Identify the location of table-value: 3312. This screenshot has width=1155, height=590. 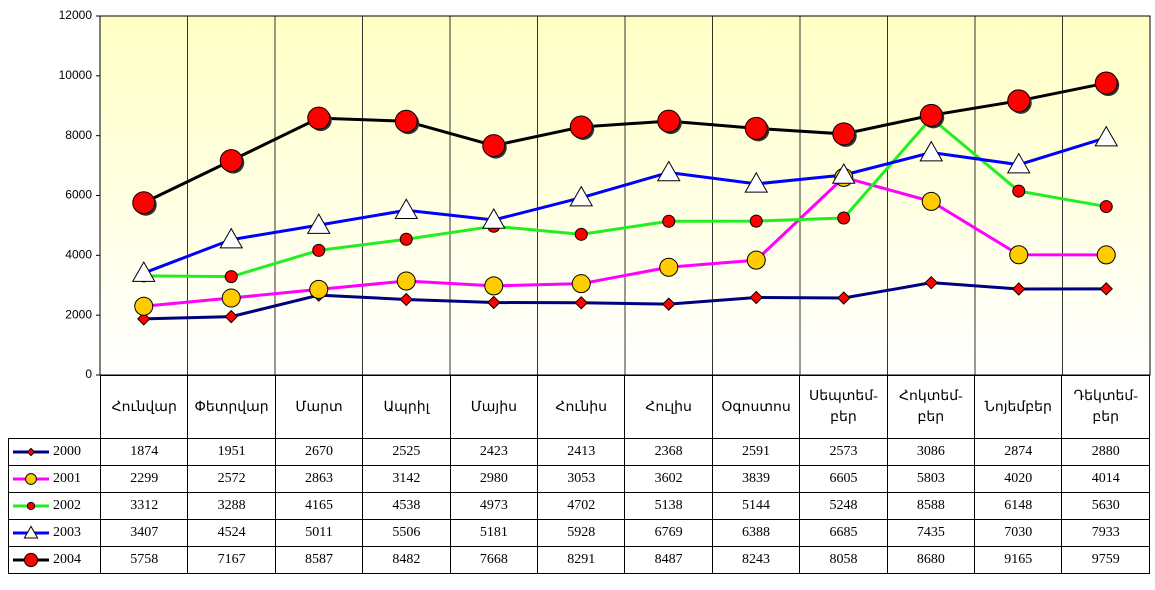
(144, 506).